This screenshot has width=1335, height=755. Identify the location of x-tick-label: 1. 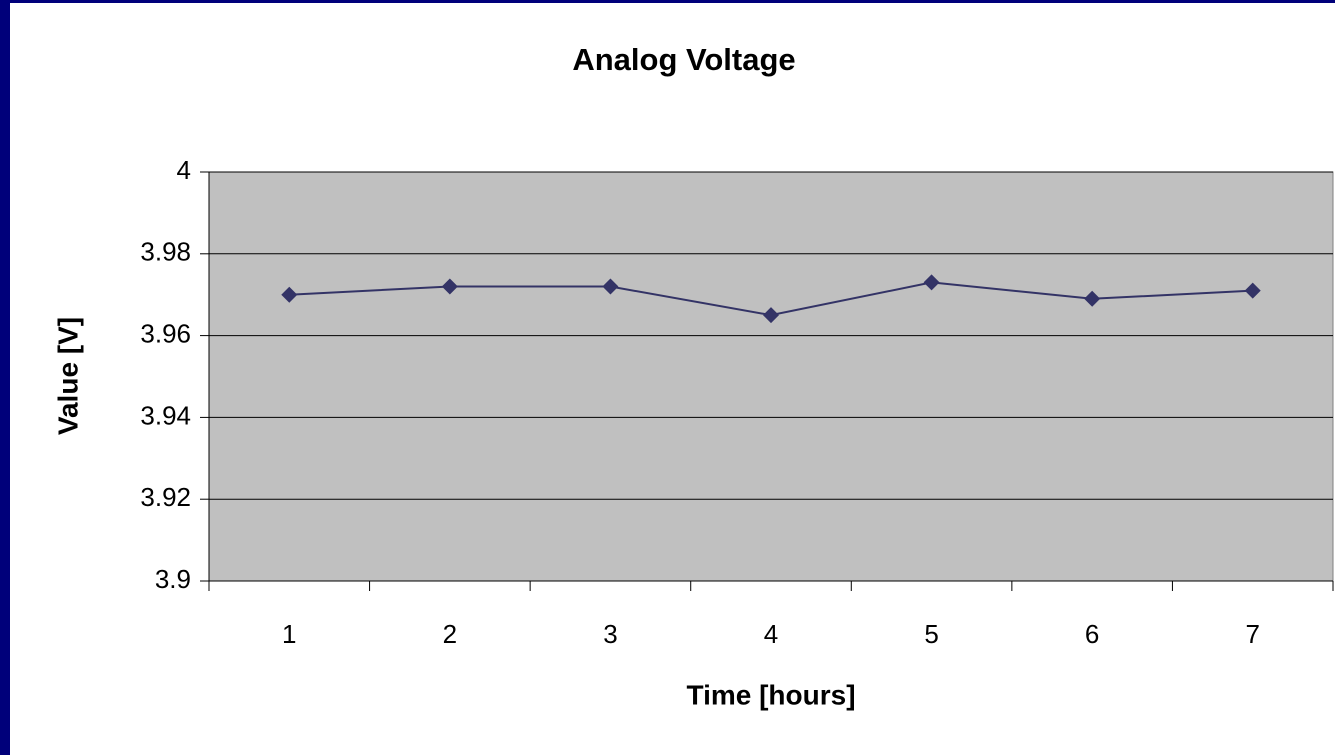
(289, 634).